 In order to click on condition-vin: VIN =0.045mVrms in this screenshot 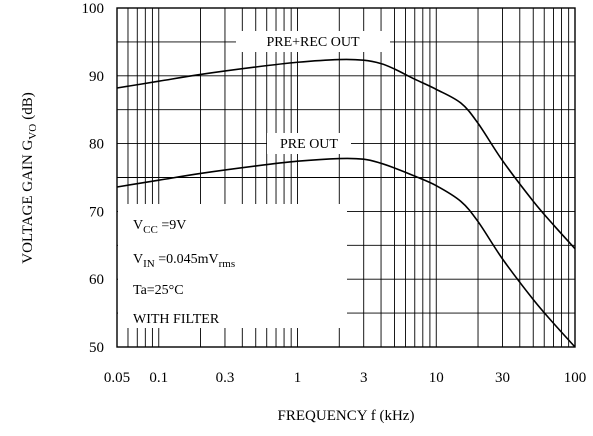, I will do `click(184, 261)`.